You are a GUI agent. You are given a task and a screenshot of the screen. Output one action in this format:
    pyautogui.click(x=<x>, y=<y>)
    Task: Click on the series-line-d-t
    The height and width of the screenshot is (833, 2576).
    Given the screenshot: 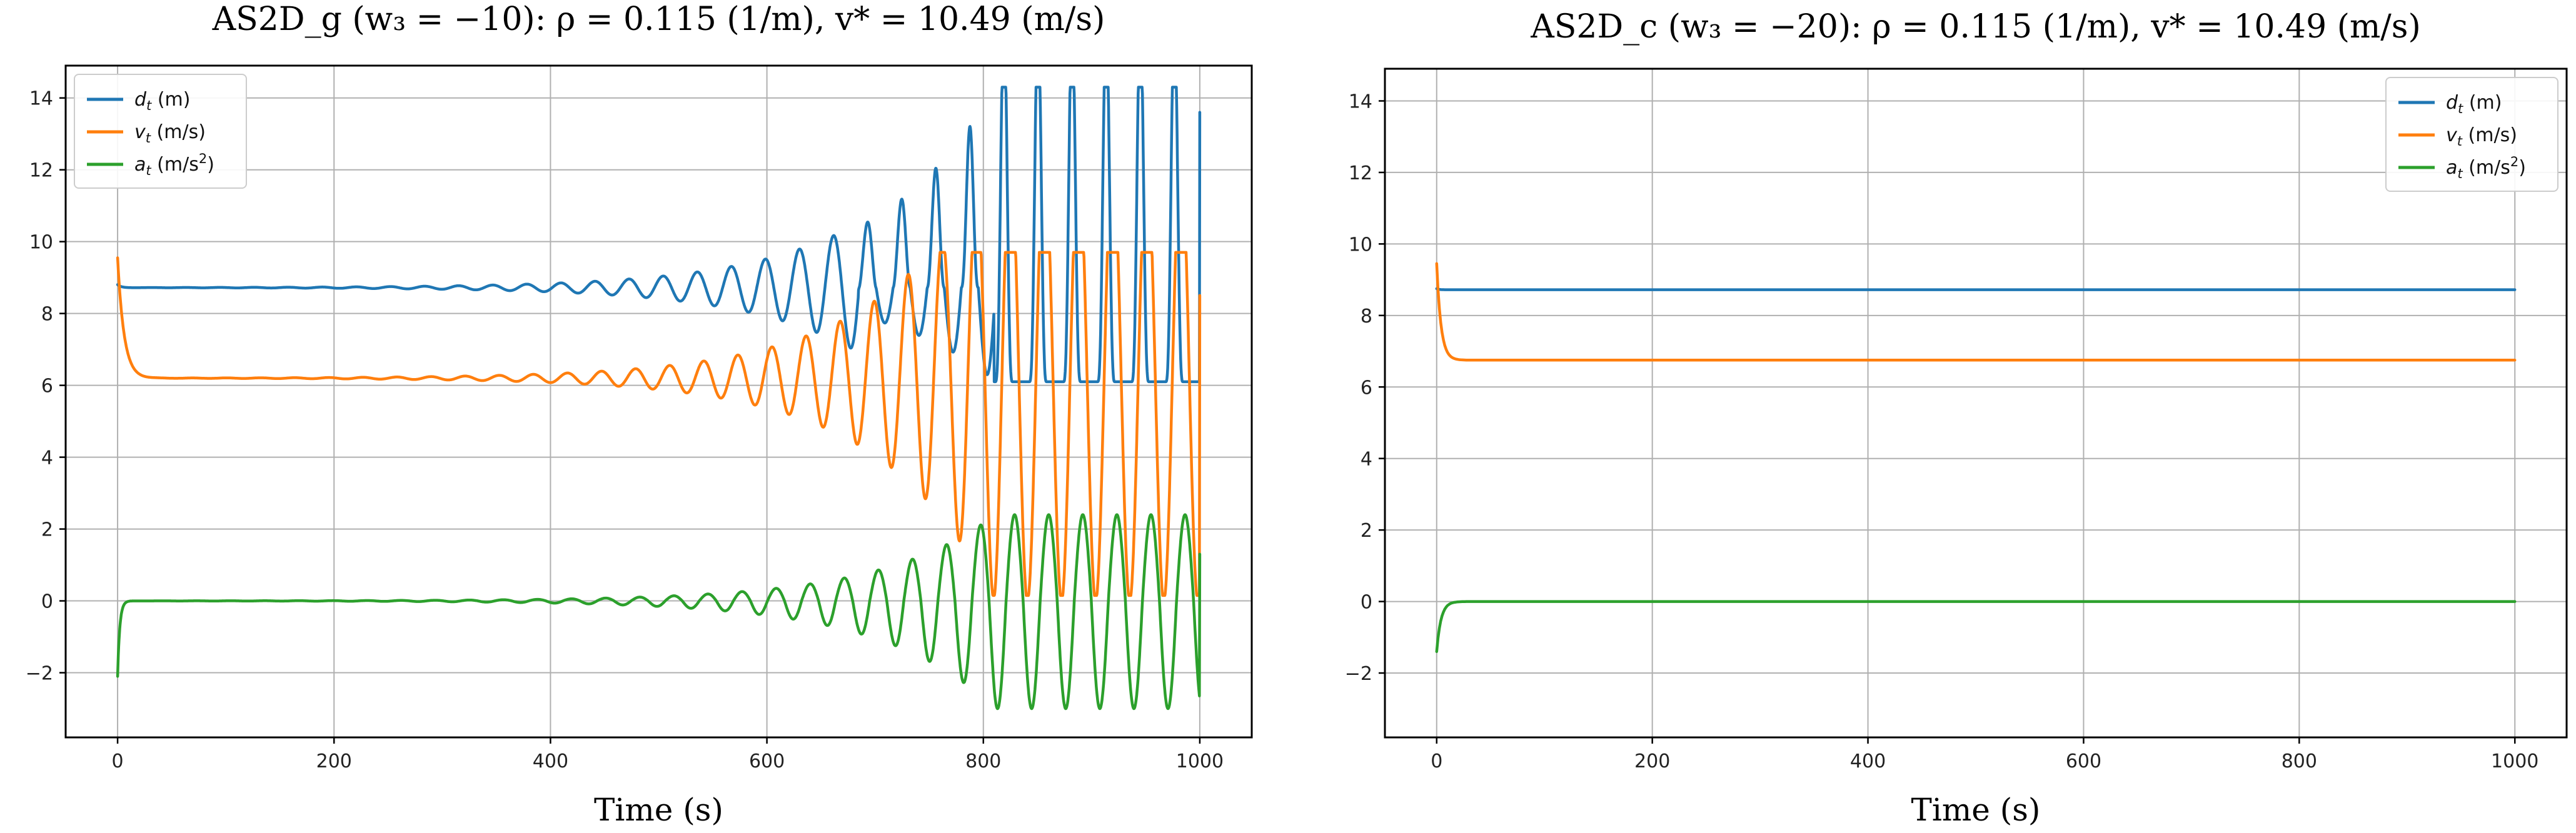 What is the action you would take?
    pyautogui.click(x=1976, y=289)
    